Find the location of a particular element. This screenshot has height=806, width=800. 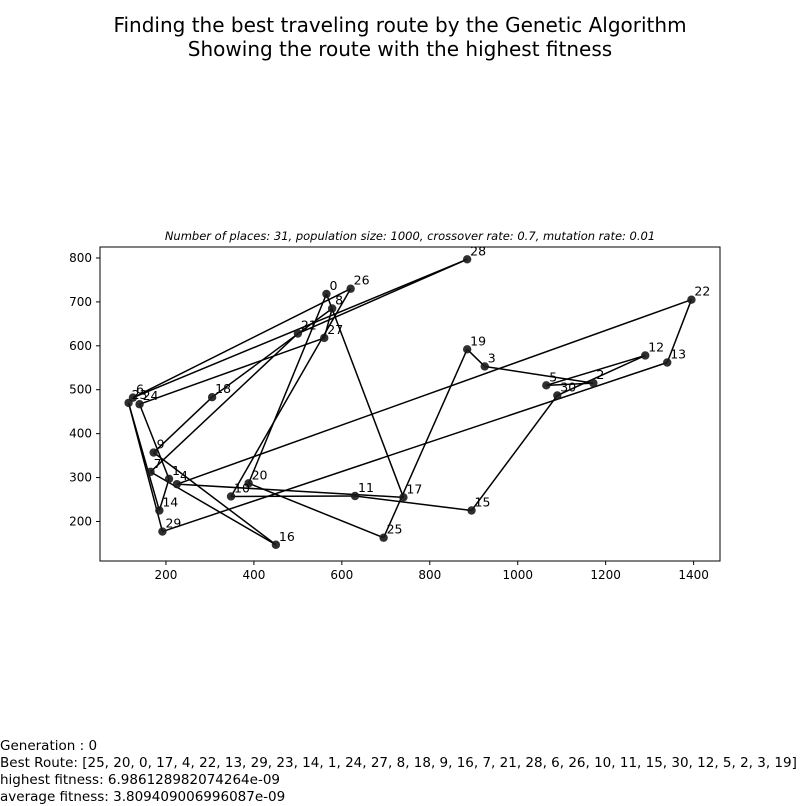

city-label: 12 is located at coordinates (656, 346).